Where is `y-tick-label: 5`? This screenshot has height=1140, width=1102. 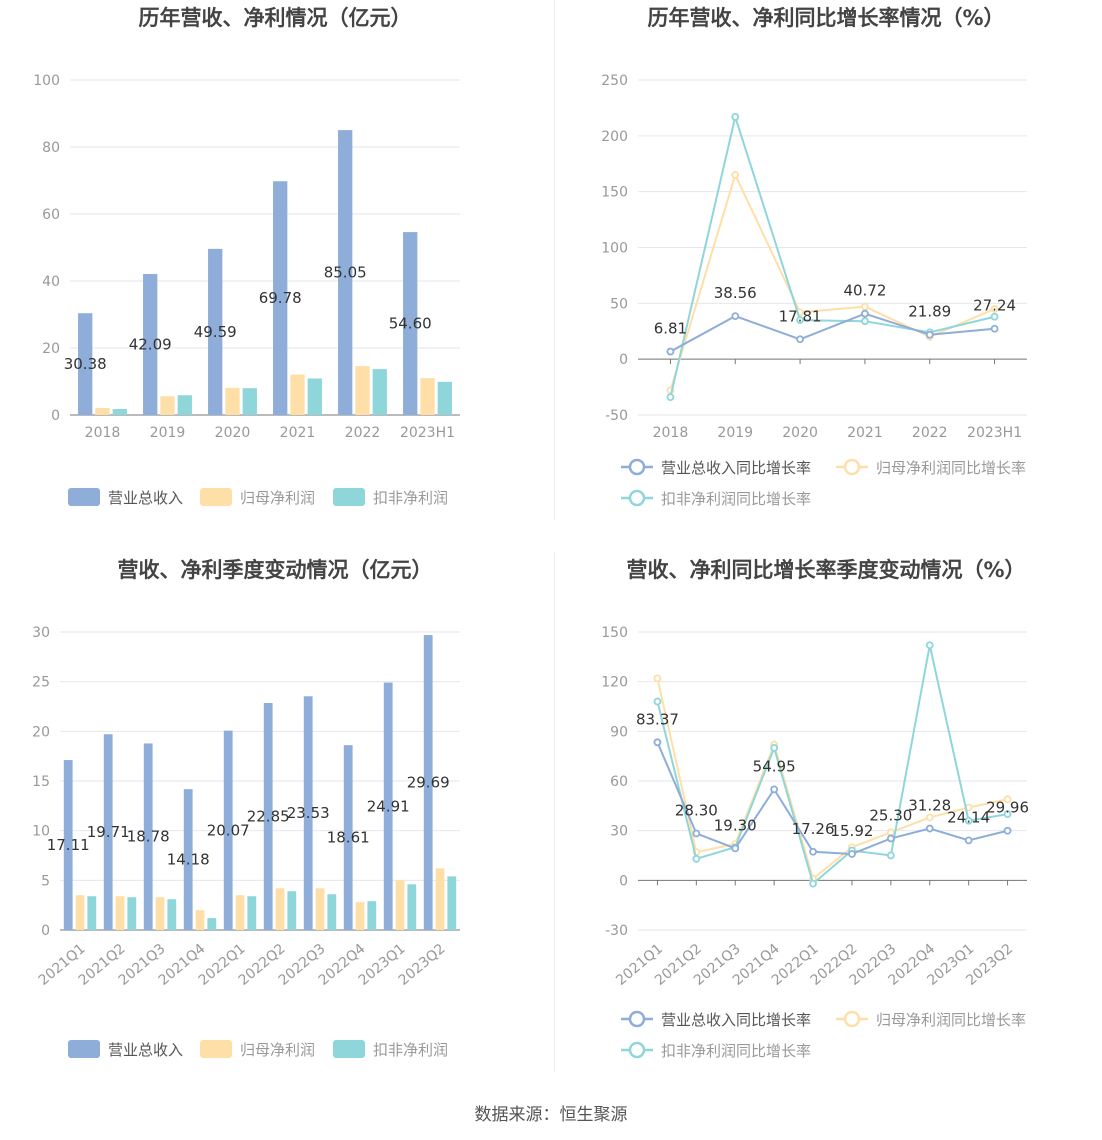
y-tick-label: 5 is located at coordinates (45, 881).